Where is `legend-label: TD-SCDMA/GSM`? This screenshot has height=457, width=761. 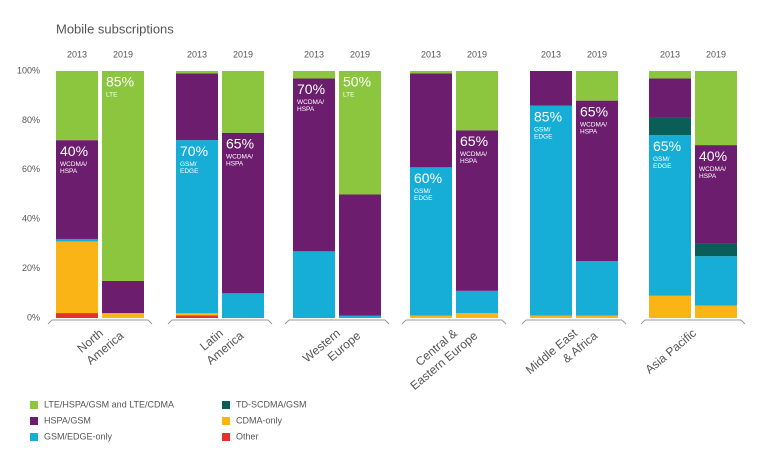
legend-label: TD-SCDMA/GSM is located at coordinates (271, 404).